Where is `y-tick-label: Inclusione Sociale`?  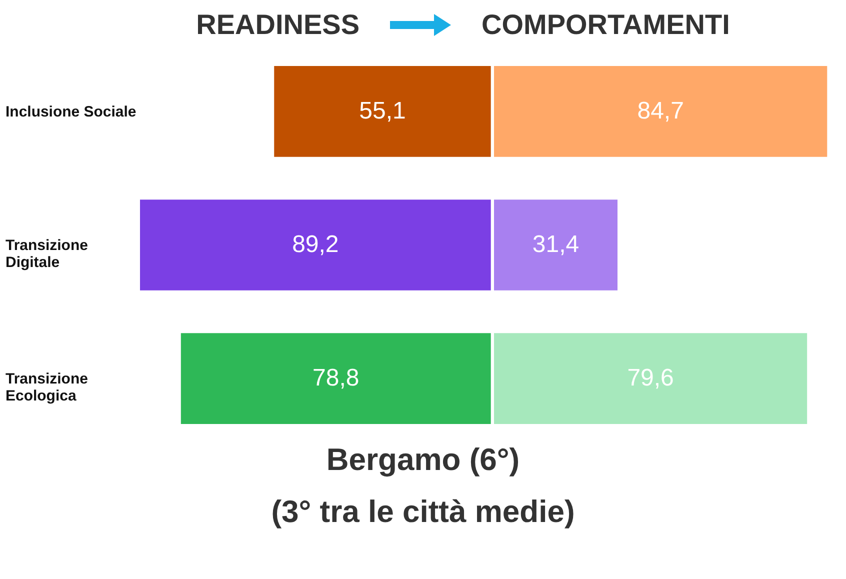 y-tick-label: Inclusione Sociale is located at coordinates (71, 111).